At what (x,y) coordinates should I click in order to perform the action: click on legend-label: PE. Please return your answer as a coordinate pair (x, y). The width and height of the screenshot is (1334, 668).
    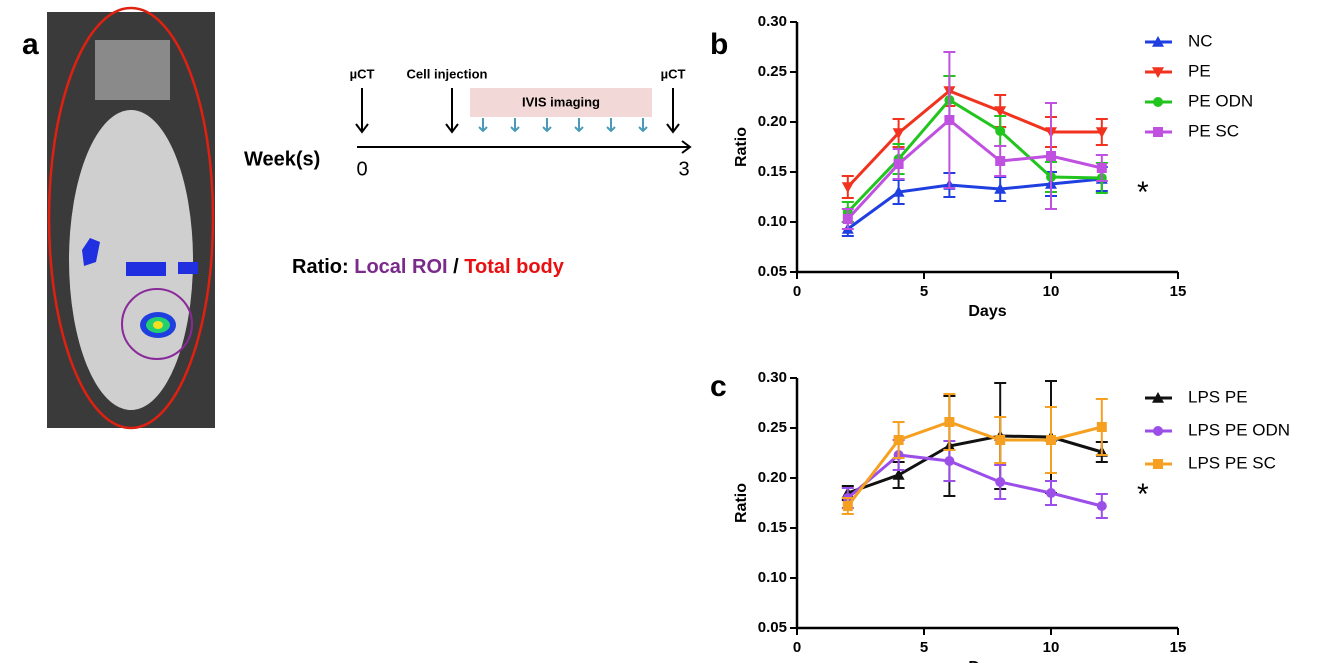
    Looking at the image, I should click on (1199, 70).